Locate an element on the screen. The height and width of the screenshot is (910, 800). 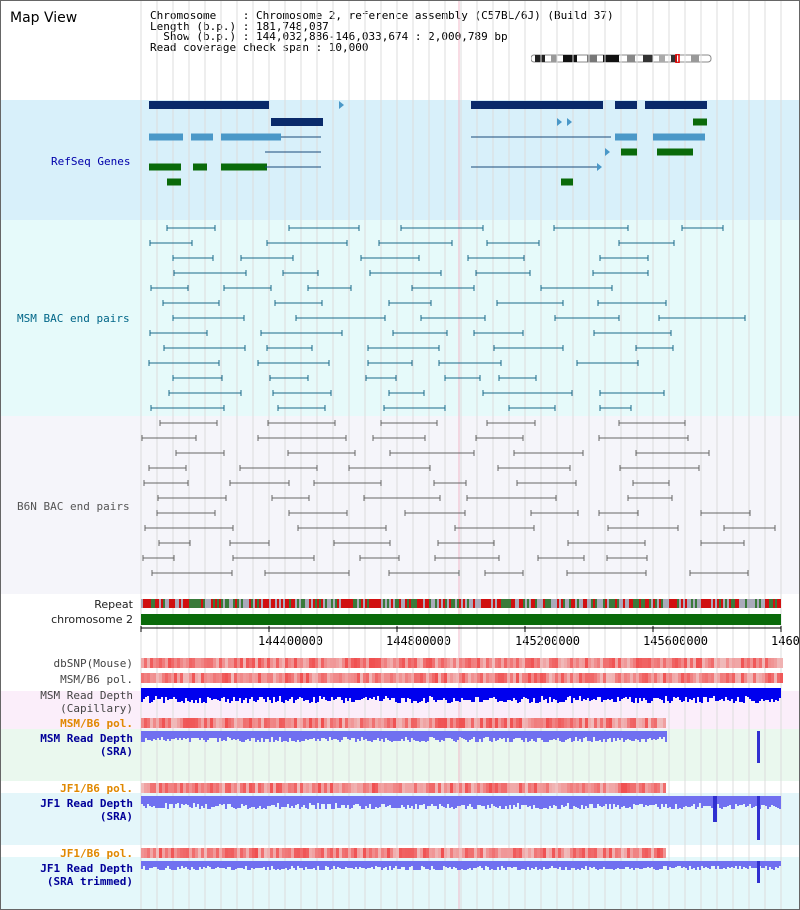
chromosome-ideogram is located at coordinates (622, 58).